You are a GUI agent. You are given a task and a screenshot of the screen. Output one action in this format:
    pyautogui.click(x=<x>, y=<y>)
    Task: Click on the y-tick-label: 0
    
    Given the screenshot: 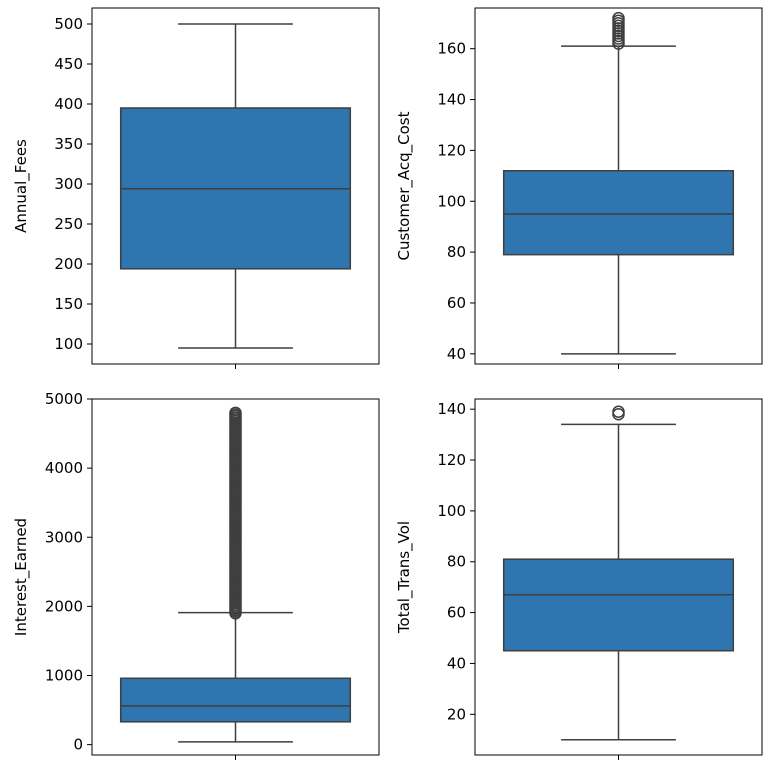 What is the action you would take?
    pyautogui.click(x=78, y=745)
    